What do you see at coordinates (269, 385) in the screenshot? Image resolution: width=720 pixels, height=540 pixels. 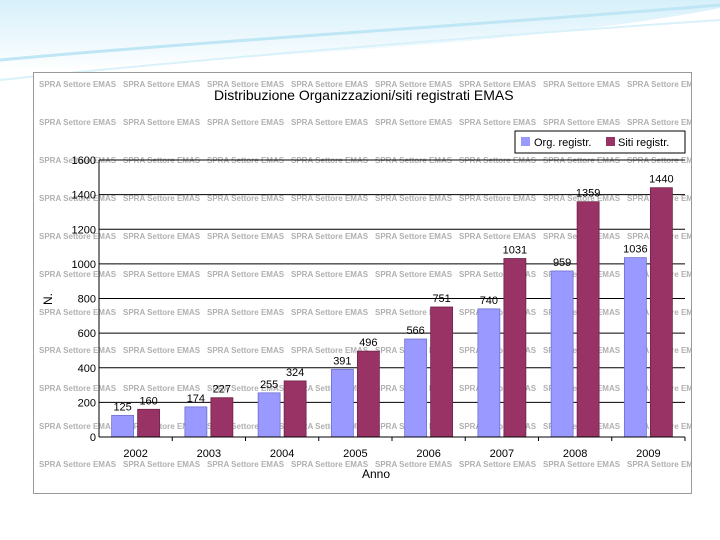 I see `data-label-org: 255` at bounding box center [269, 385].